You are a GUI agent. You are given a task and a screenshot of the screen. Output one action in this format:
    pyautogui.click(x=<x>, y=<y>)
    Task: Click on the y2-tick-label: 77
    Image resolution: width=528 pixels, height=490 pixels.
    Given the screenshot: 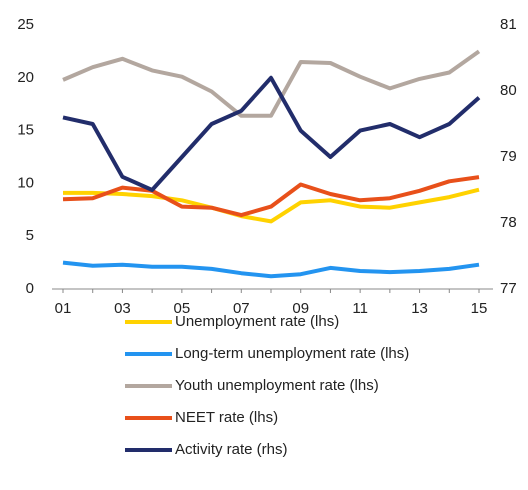 What is the action you would take?
    pyautogui.click(x=508, y=288)
    